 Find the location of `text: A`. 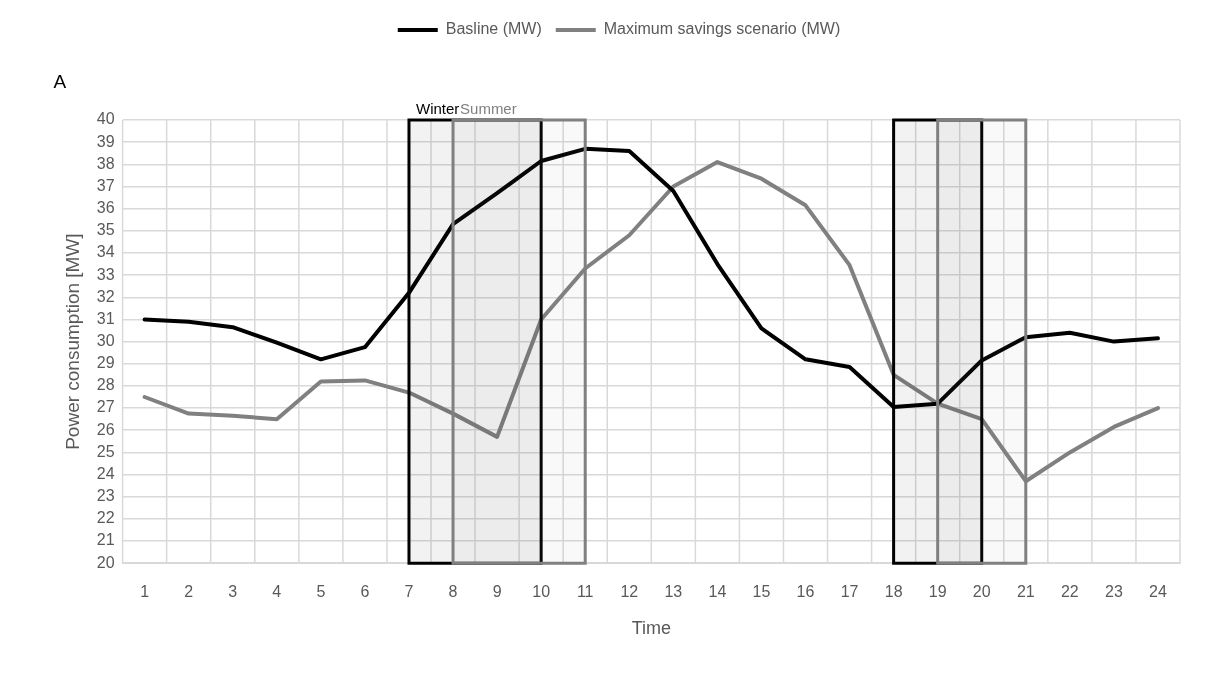

text: A is located at coordinates (60, 81).